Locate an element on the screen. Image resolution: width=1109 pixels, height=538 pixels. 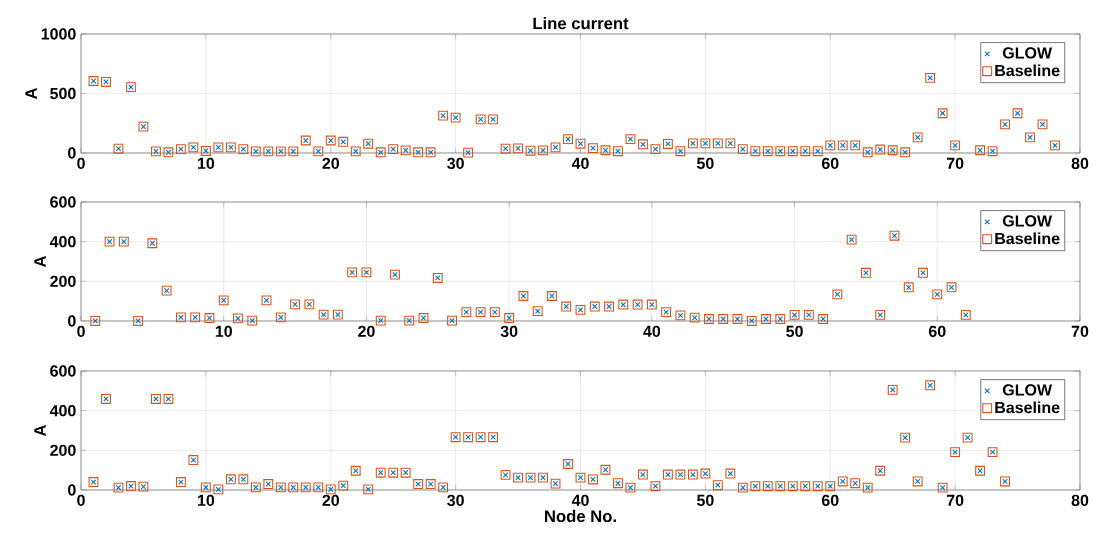
y-tick-label: 1000 is located at coordinates (58, 34).